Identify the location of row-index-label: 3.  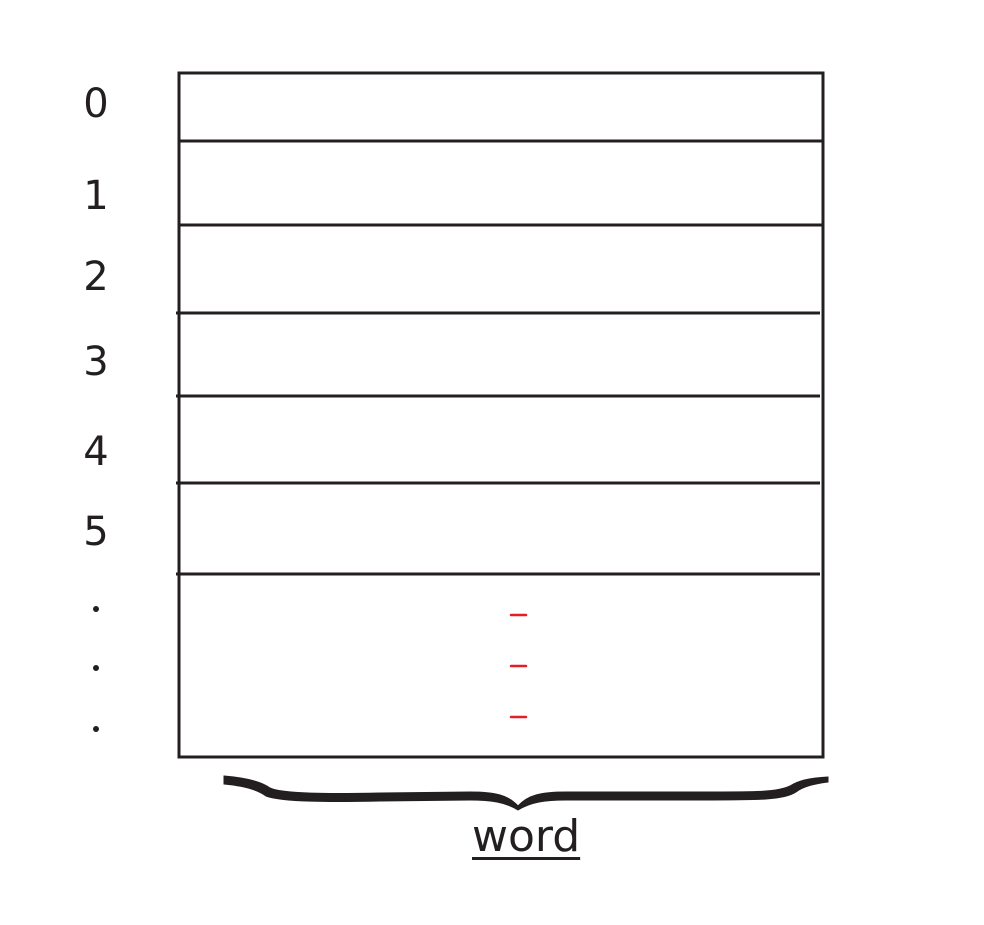
(96, 362).